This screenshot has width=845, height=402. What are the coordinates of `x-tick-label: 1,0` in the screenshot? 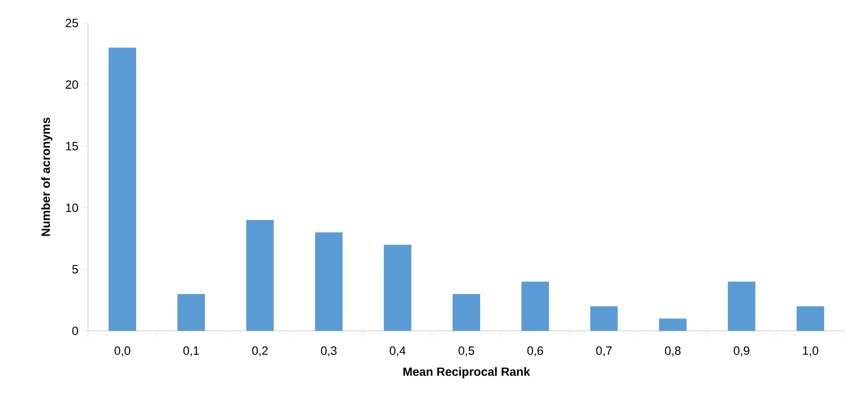 It's located at (810, 351).